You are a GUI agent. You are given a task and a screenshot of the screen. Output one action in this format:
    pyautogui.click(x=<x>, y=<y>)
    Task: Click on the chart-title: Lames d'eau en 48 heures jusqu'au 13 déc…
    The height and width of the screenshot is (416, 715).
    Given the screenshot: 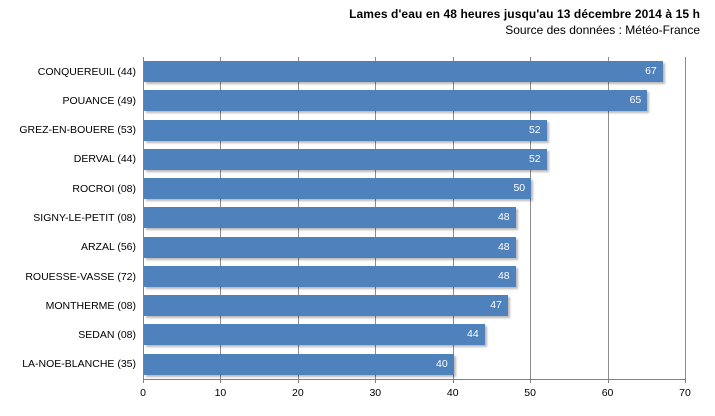 What is the action you would take?
    pyautogui.click(x=524, y=14)
    